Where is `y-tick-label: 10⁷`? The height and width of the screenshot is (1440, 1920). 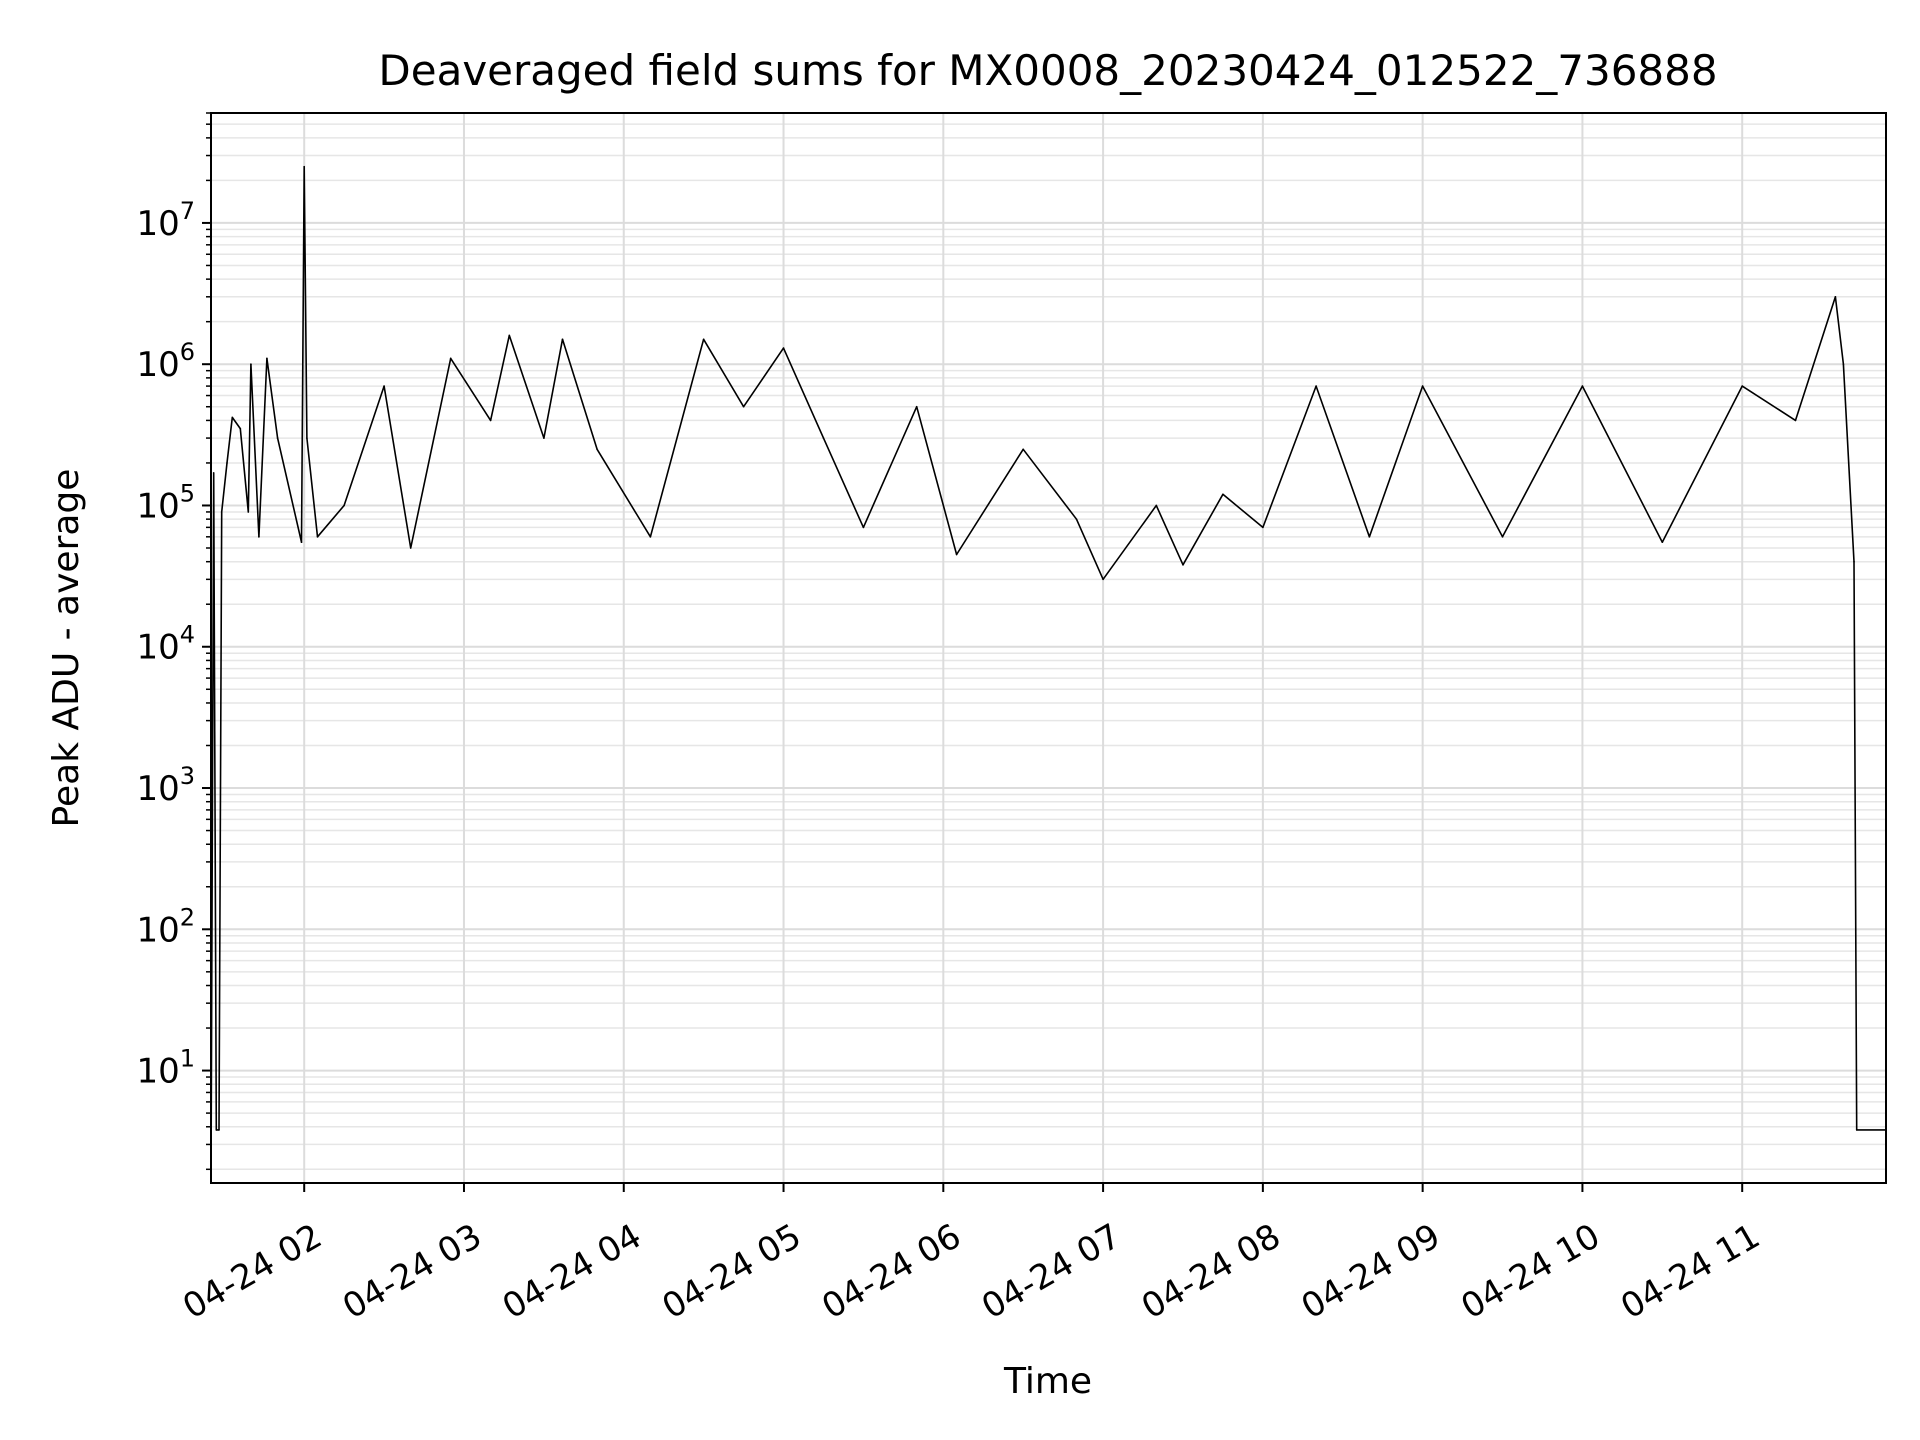 y-tick-label: 10⁷ is located at coordinates (165, 220).